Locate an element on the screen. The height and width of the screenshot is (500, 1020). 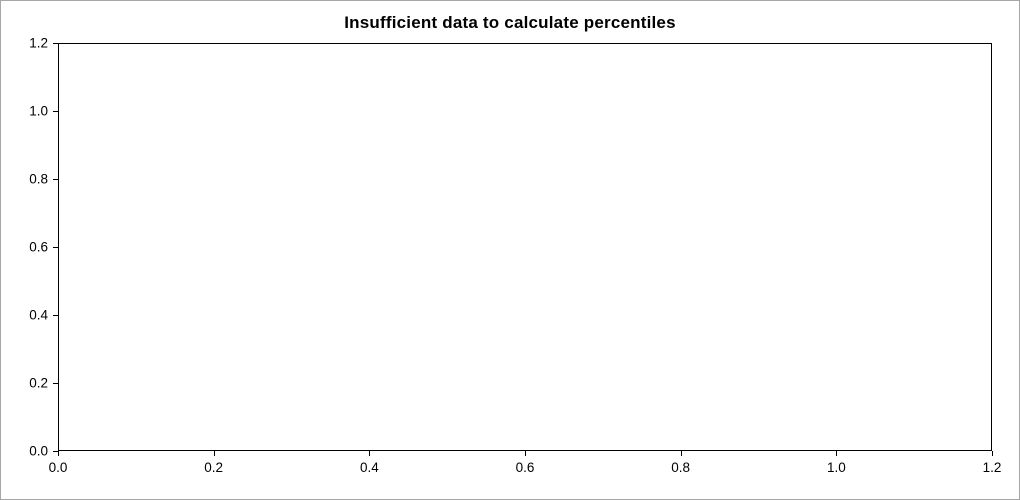
y-tick-label: 0.8 is located at coordinates (38, 179).